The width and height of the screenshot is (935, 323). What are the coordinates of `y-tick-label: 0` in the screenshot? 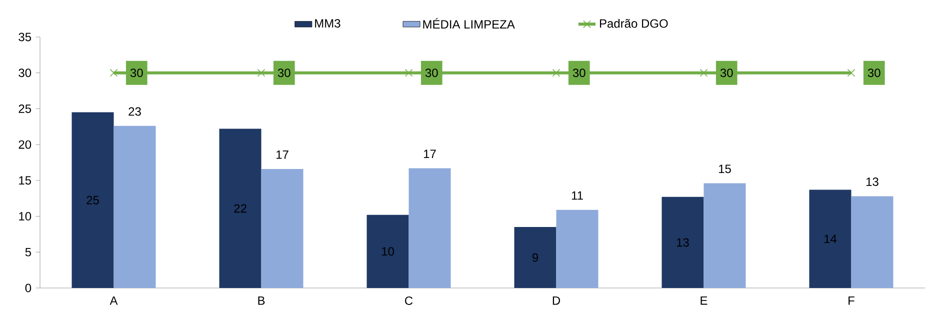 It's located at (28, 288).